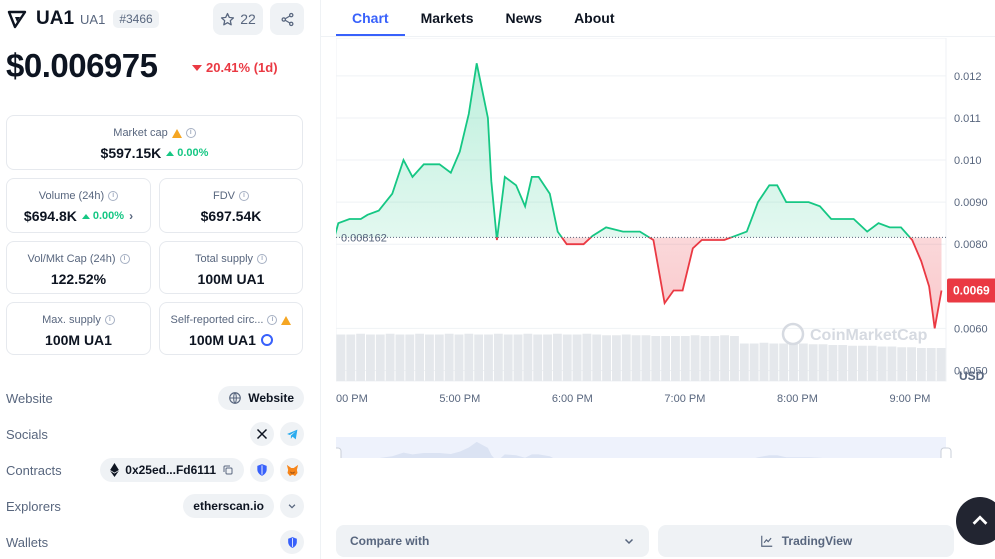 Image resolution: width=995 pixels, height=559 pixels. What do you see at coordinates (262, 470) in the screenshot?
I see `shield-button` at bounding box center [262, 470].